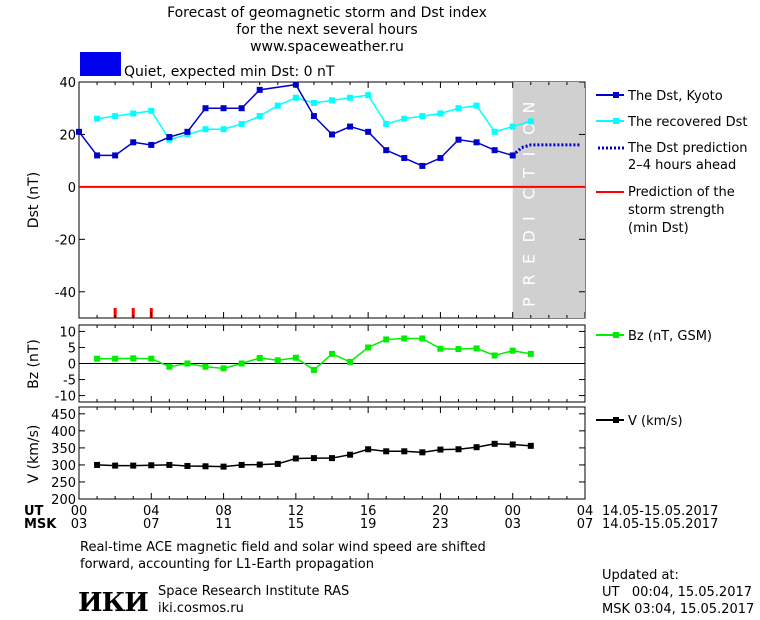 The image size is (760, 620). Describe the element at coordinates (528, 128) in the screenshot. I see `prediction-band-letter: O` at that location.